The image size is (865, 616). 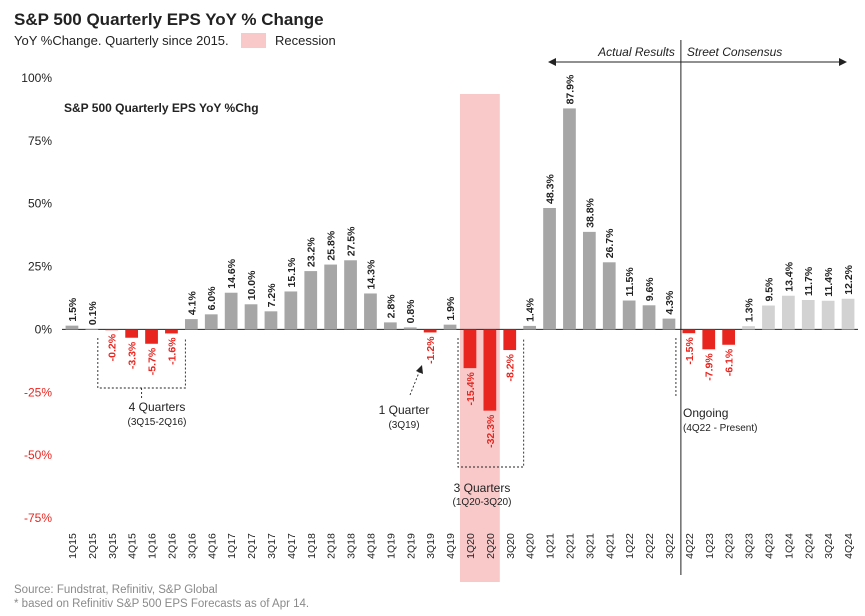 What do you see at coordinates (40, 267) in the screenshot?
I see `y-tick-label: 25%` at bounding box center [40, 267].